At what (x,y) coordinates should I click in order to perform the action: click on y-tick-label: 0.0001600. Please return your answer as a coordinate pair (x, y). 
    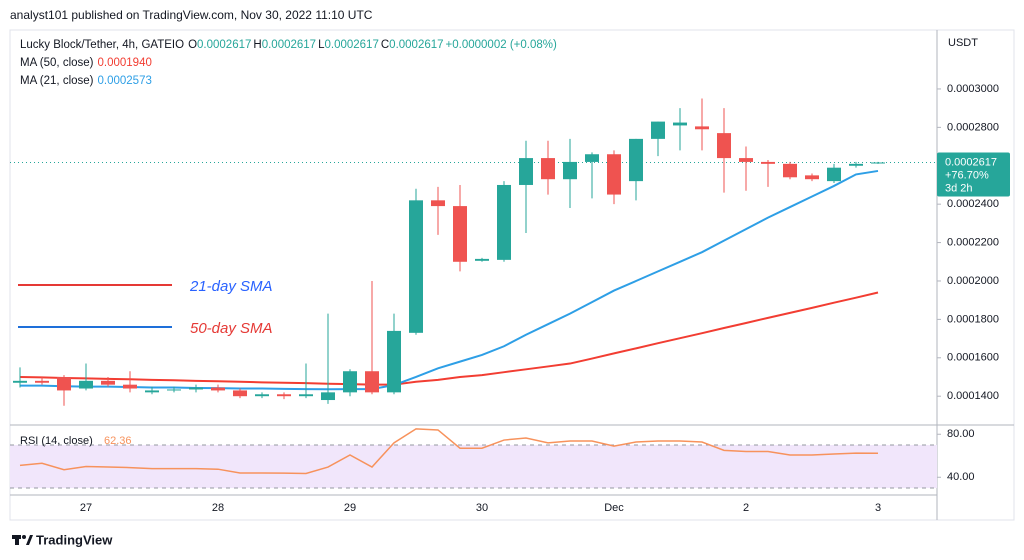
    Looking at the image, I should click on (973, 358).